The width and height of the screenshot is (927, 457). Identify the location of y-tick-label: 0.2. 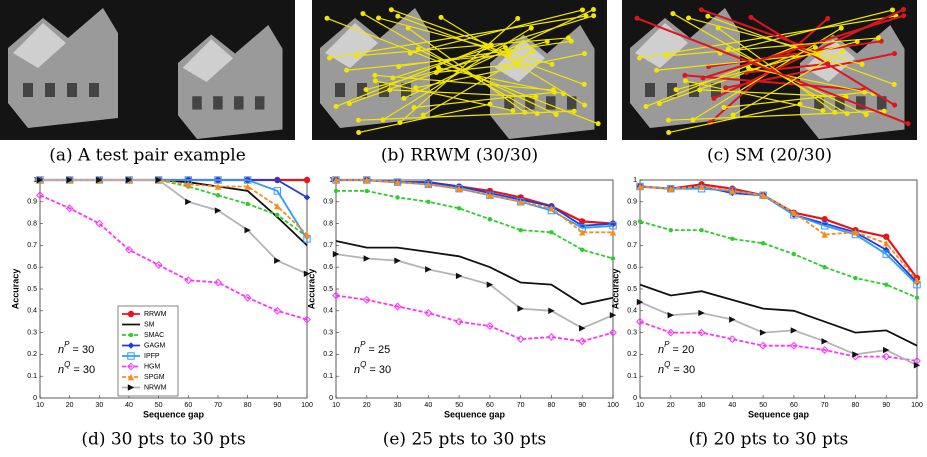
(32, 354).